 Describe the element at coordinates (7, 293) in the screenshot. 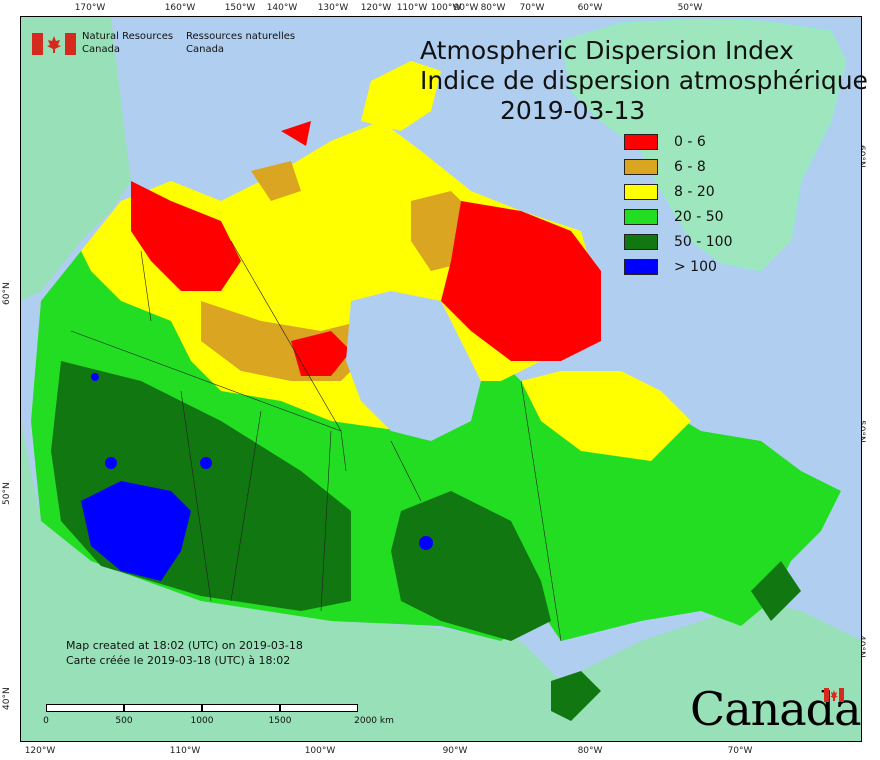

I see `graticule-label-left: 60°N` at that location.